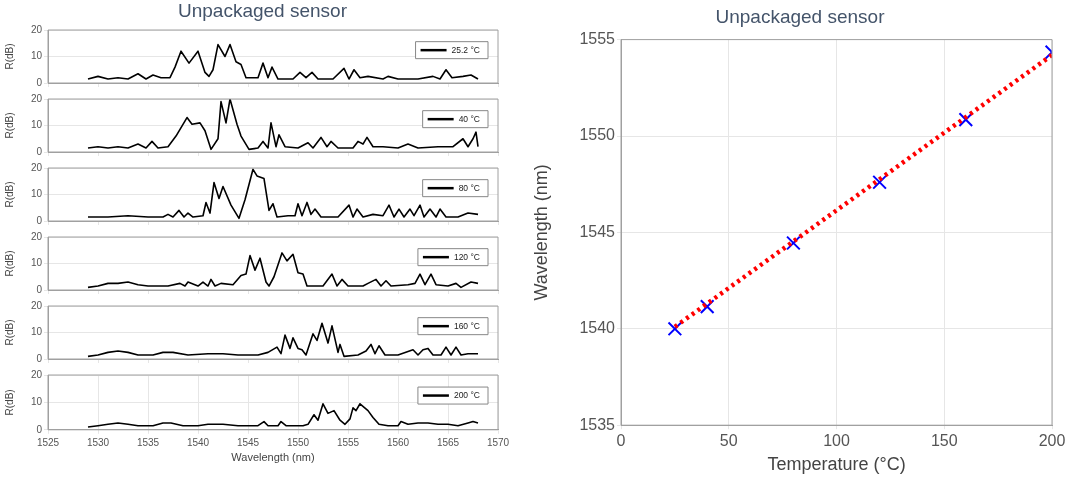 This screenshot has height=480, width=1075. Describe the element at coordinates (48, 442) in the screenshot. I see `x-tick-label: 1525` at that location.